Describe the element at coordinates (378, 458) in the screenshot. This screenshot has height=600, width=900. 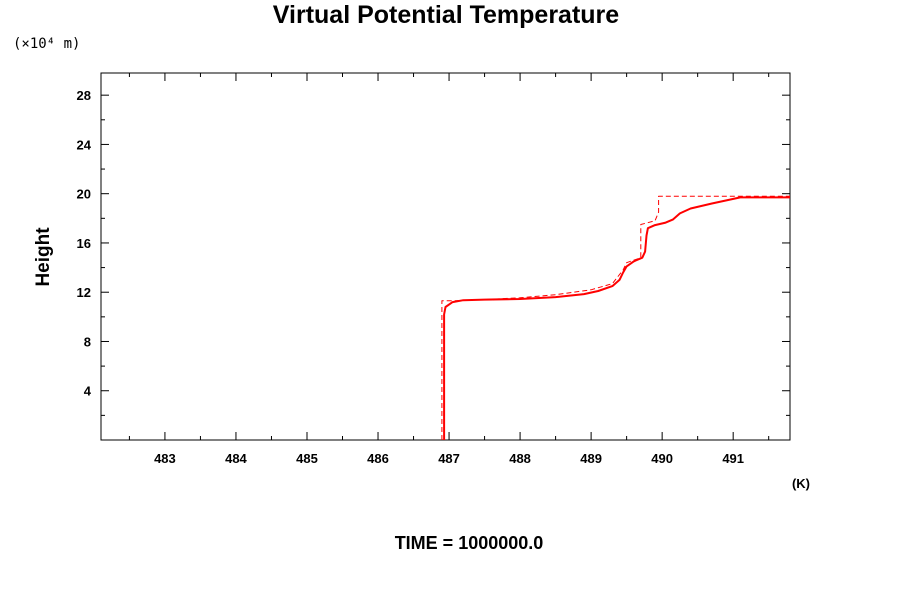
I see `x-tick-label: 486` at that location.